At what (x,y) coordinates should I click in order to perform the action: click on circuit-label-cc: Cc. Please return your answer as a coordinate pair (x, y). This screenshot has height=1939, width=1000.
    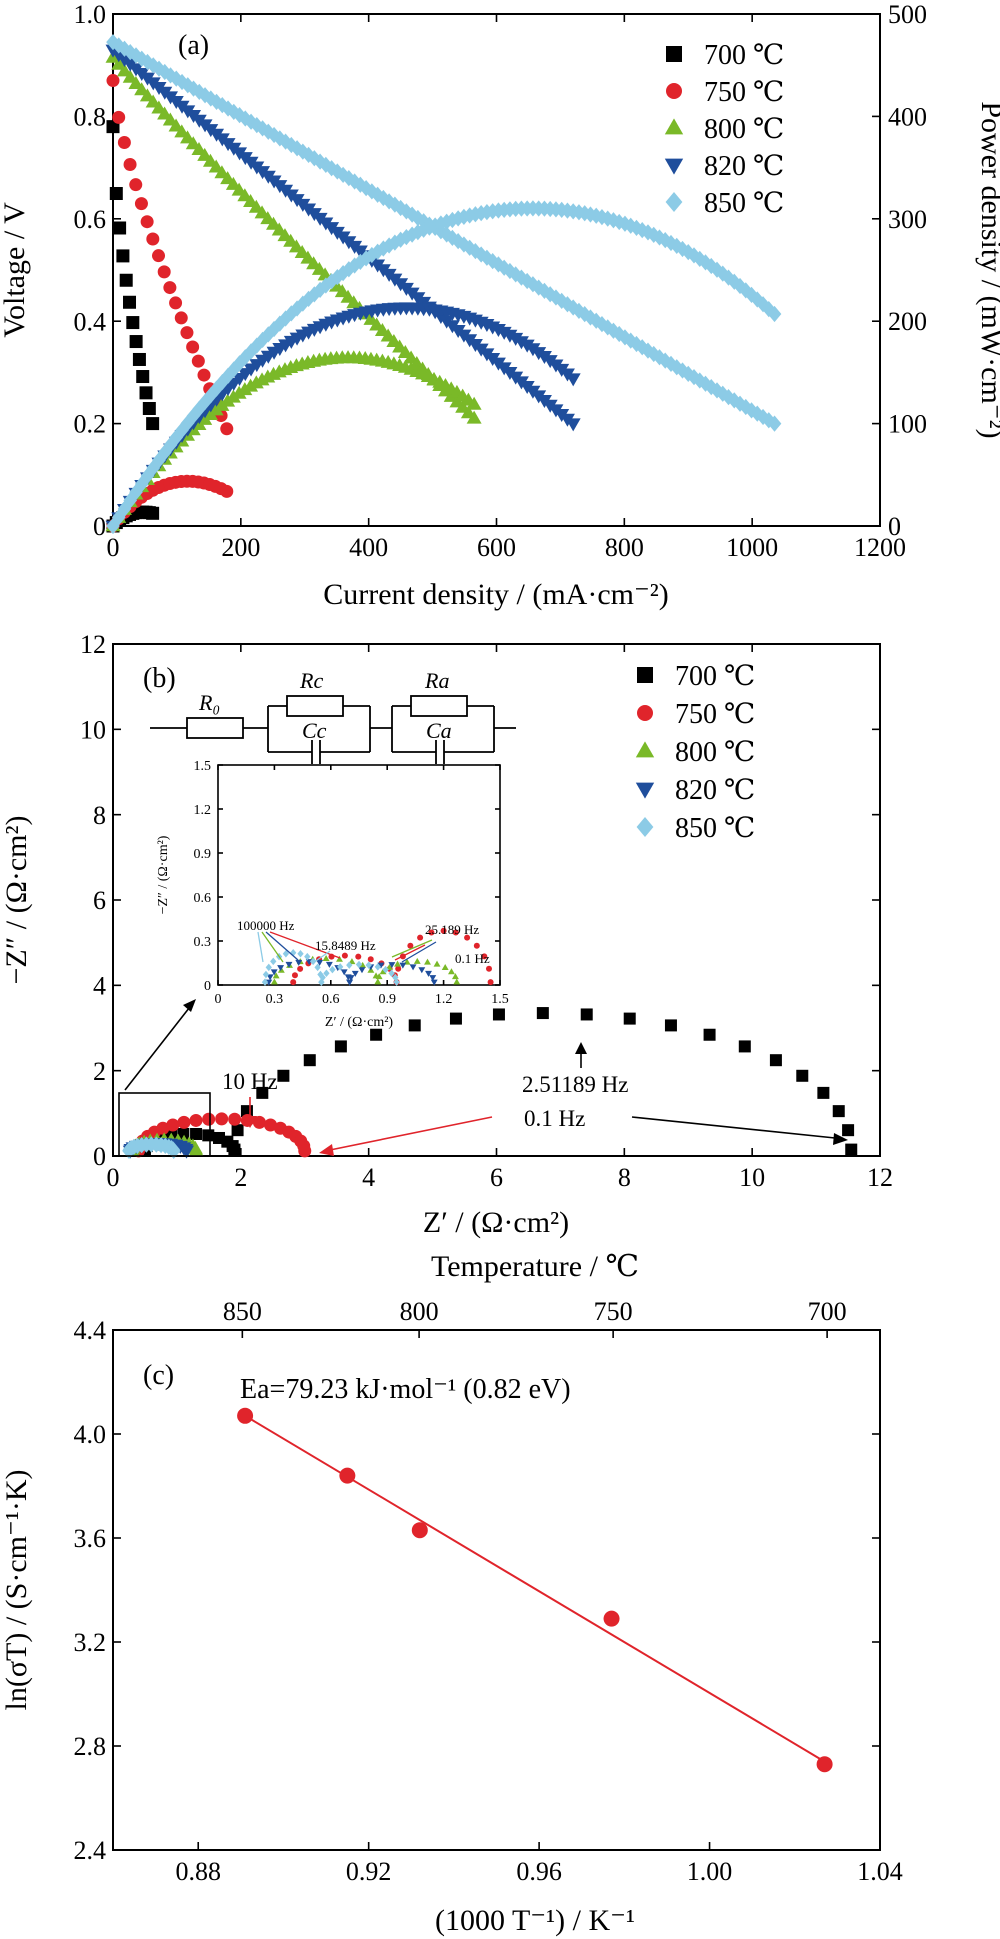
    Looking at the image, I should click on (314, 730).